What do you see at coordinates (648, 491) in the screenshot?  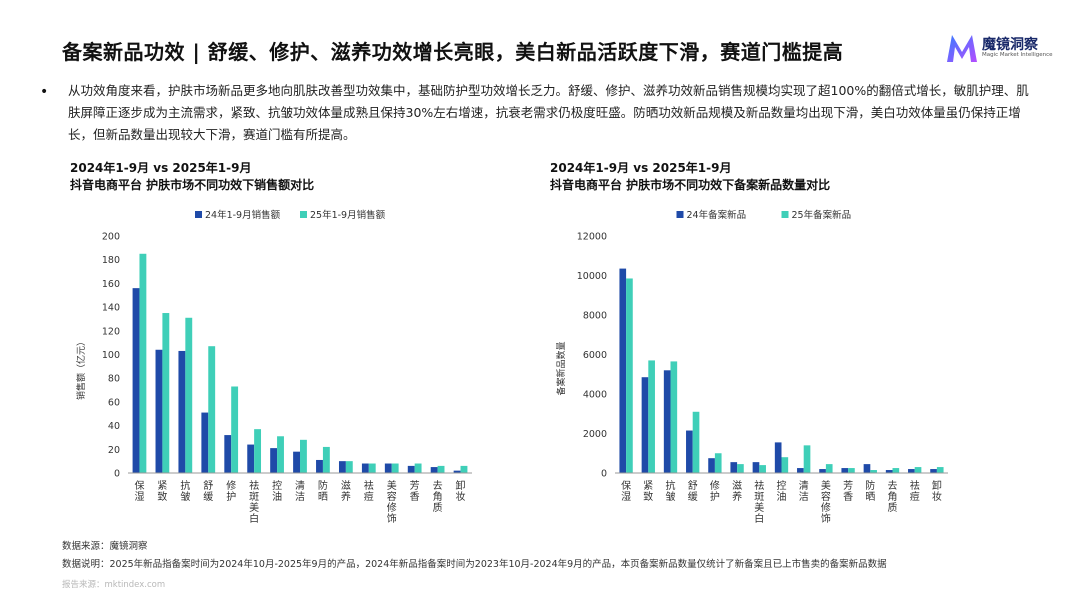 I see `x-tick-label: 紧致` at bounding box center [648, 491].